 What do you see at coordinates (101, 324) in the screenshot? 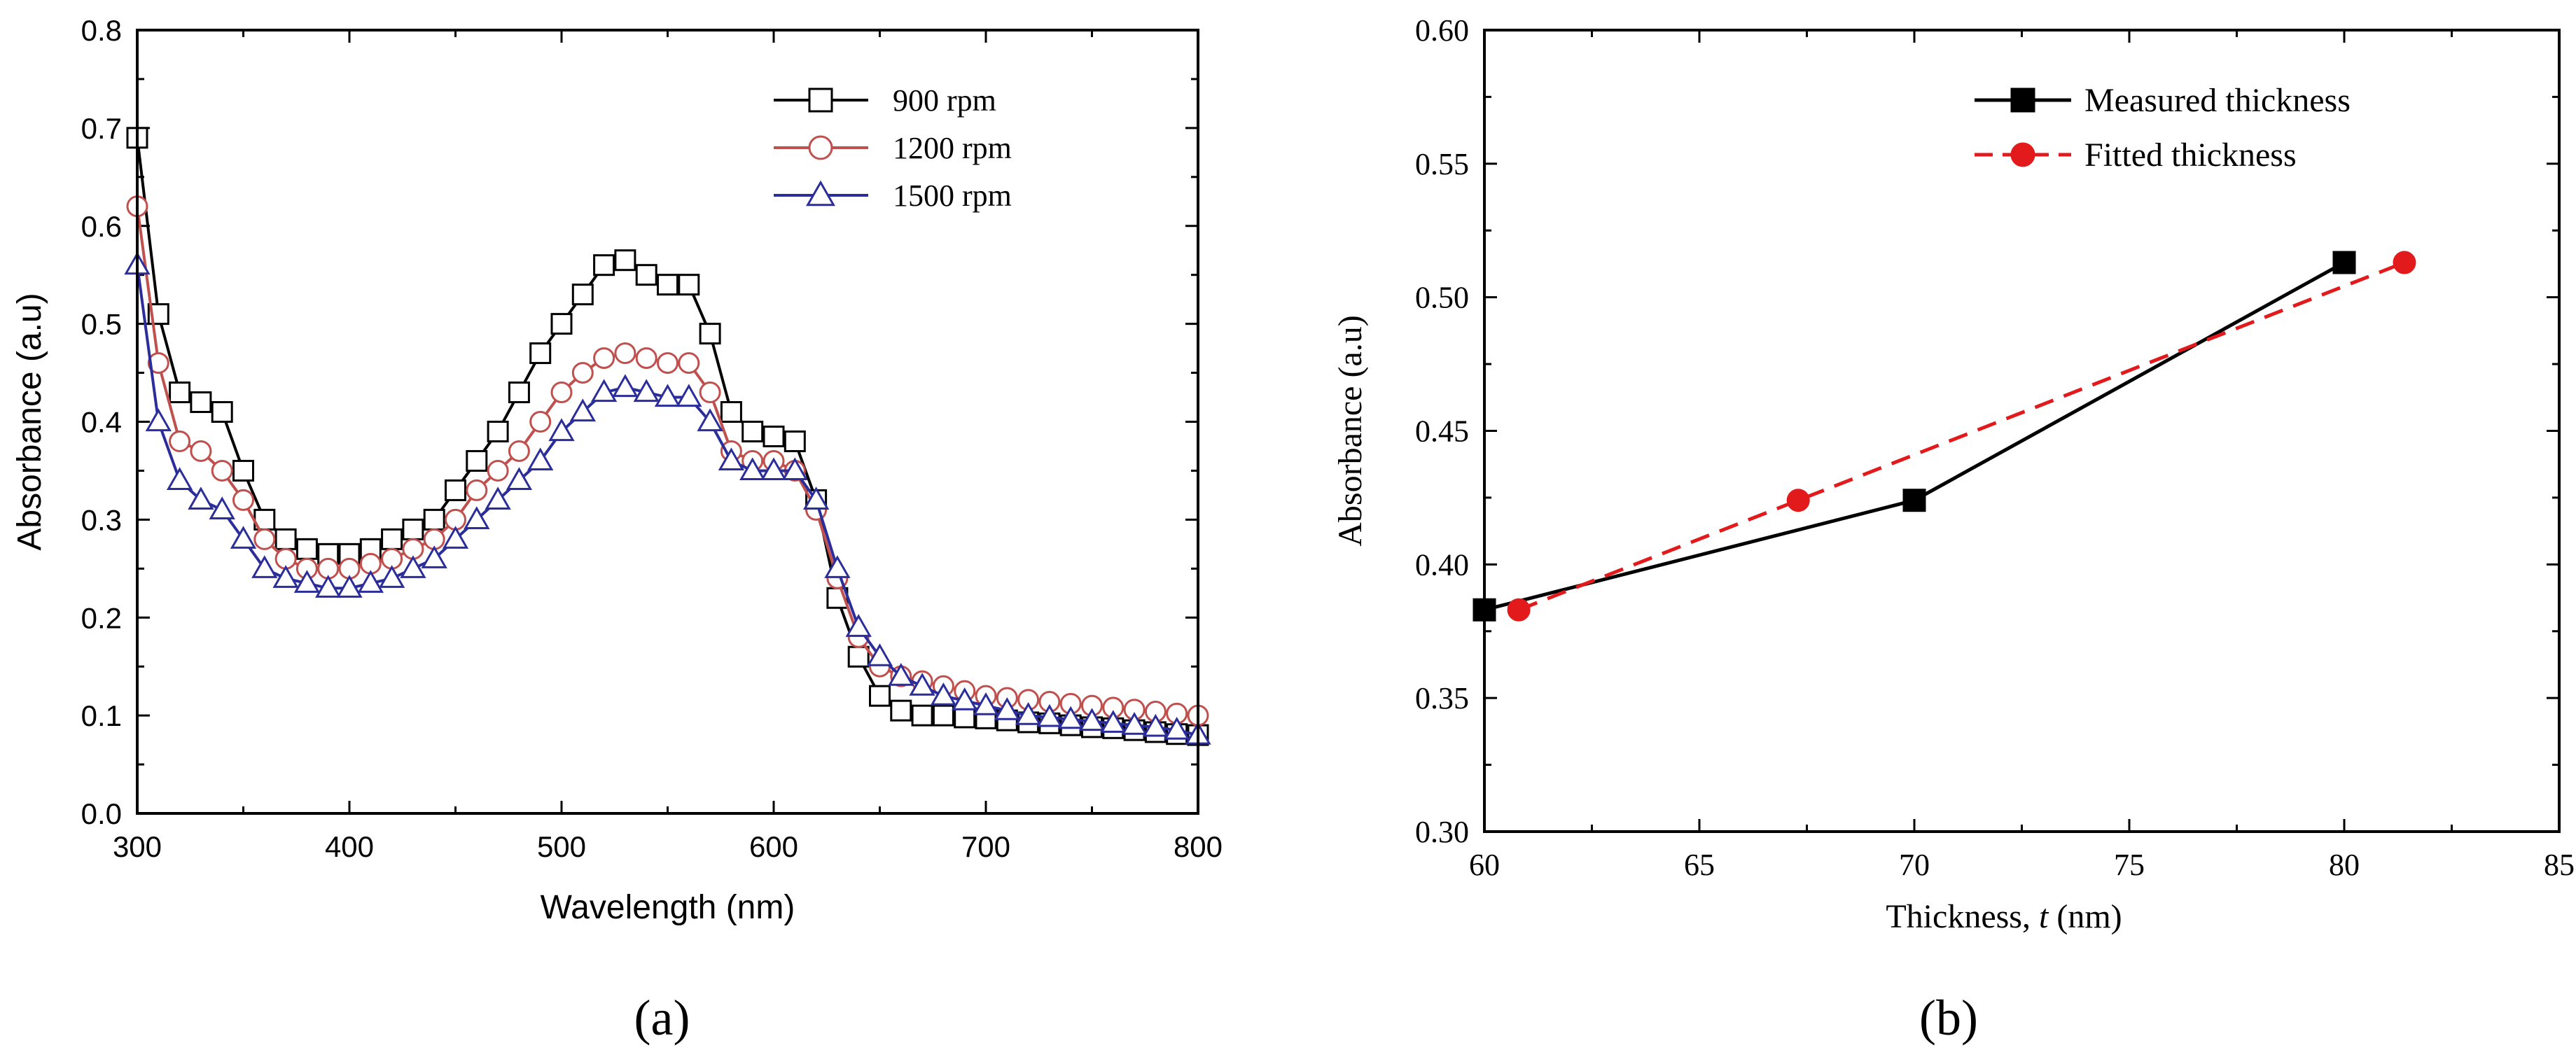
I see `chart-a-y-tick-label: 0.5` at bounding box center [101, 324].